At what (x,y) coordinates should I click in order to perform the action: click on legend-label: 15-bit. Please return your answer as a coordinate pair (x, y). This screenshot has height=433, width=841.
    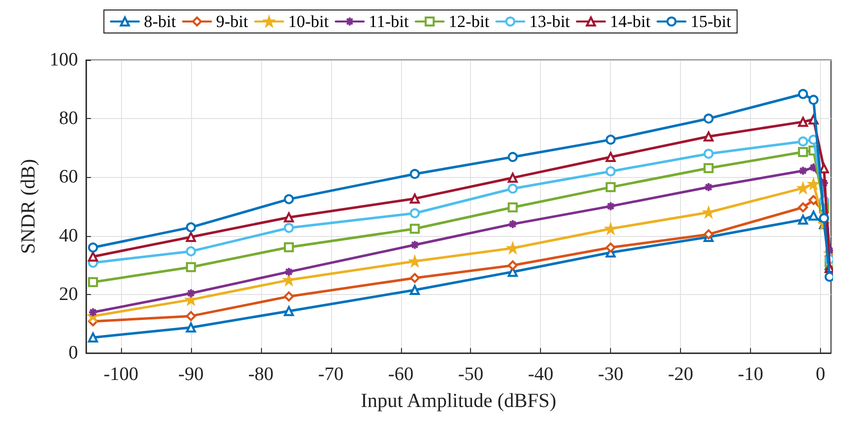
    Looking at the image, I should click on (711, 21).